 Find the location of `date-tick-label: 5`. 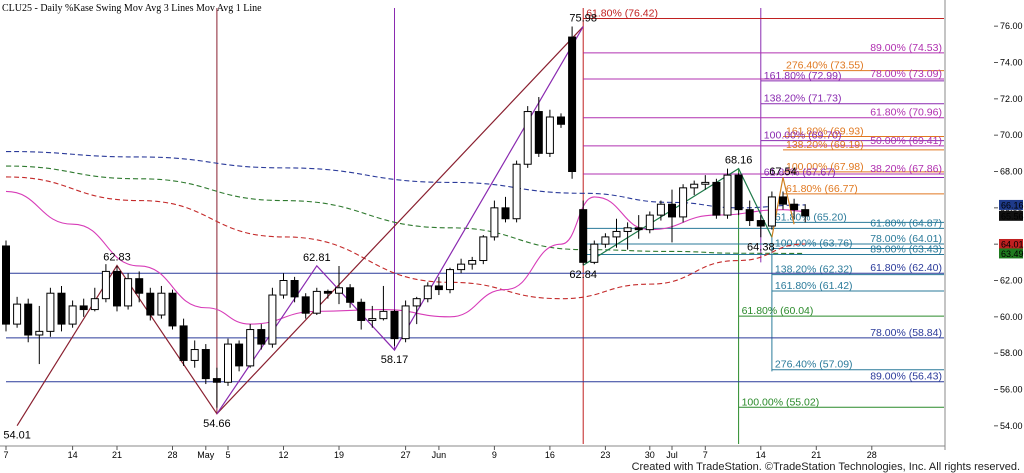

date-tick-label: 5 is located at coordinates (227, 455).